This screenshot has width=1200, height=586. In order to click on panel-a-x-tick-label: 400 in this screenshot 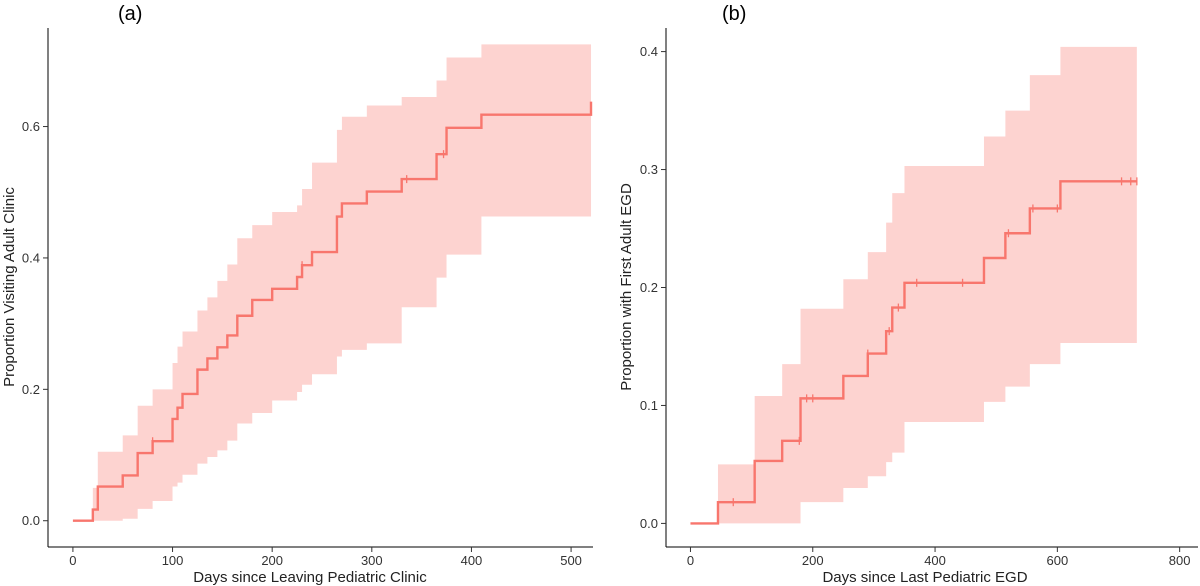, I will do `click(472, 560)`.